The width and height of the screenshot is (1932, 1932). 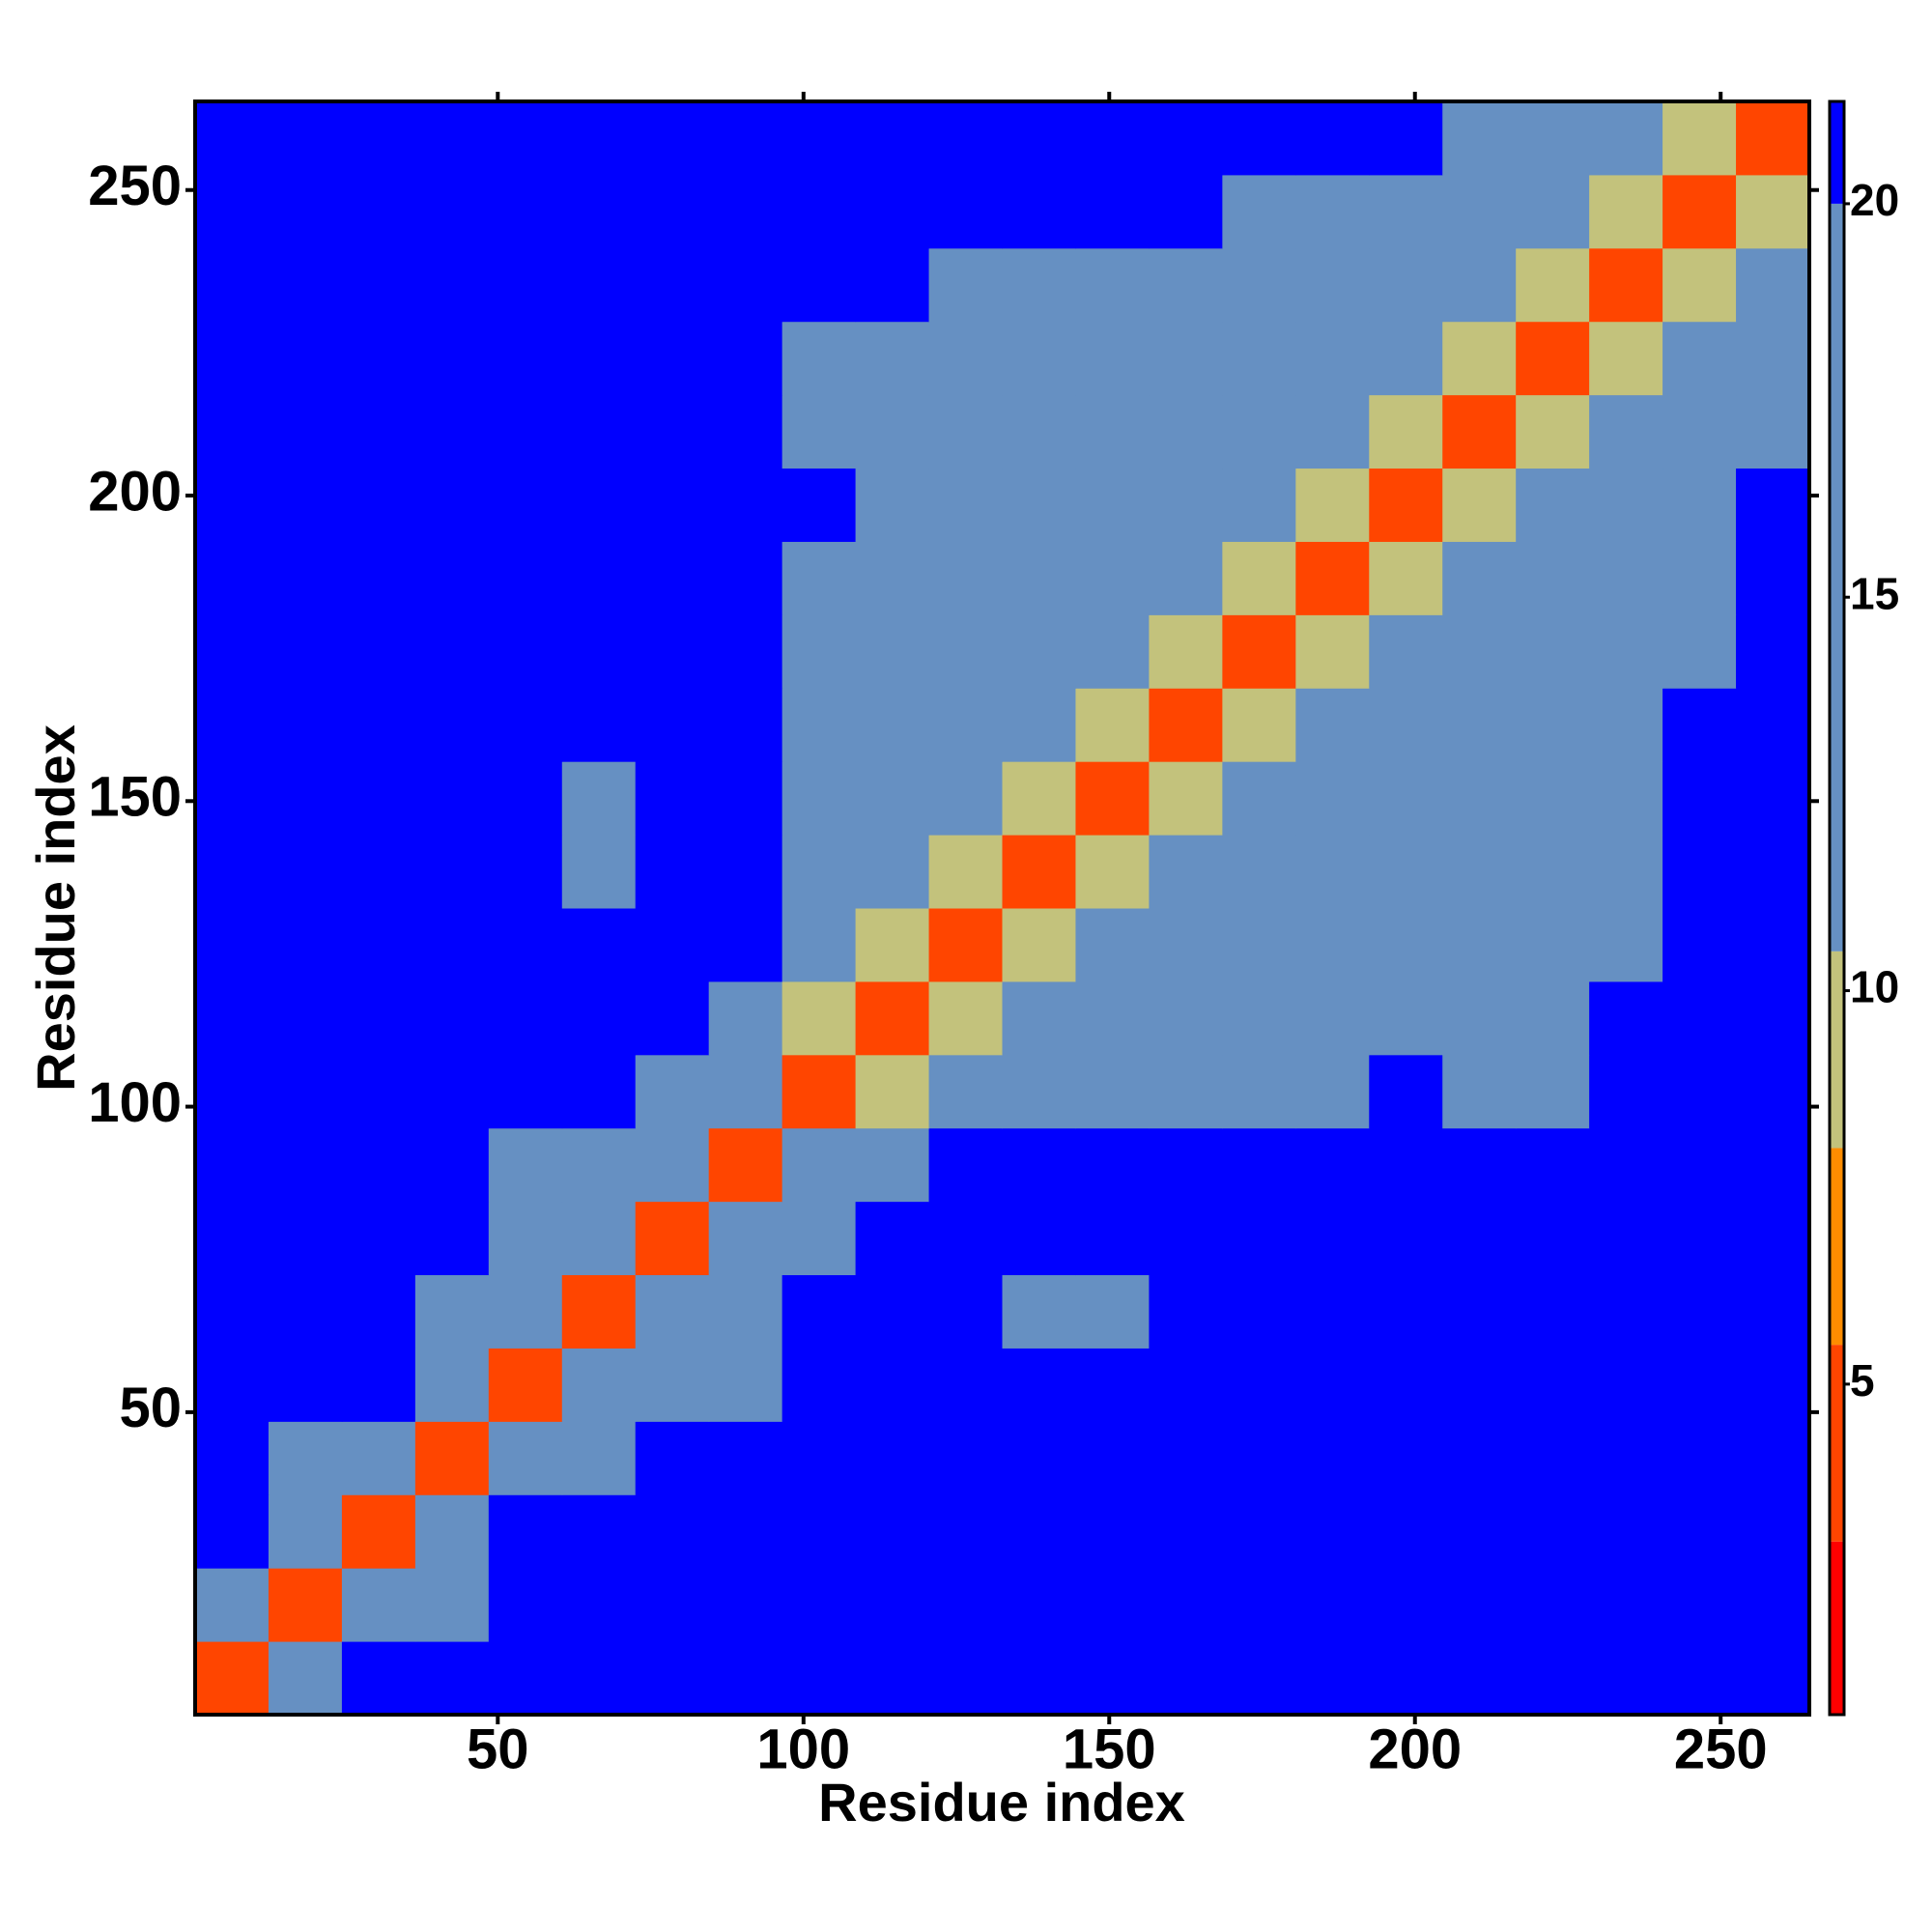 I want to click on y-tick-label: 150, so click(x=135, y=797).